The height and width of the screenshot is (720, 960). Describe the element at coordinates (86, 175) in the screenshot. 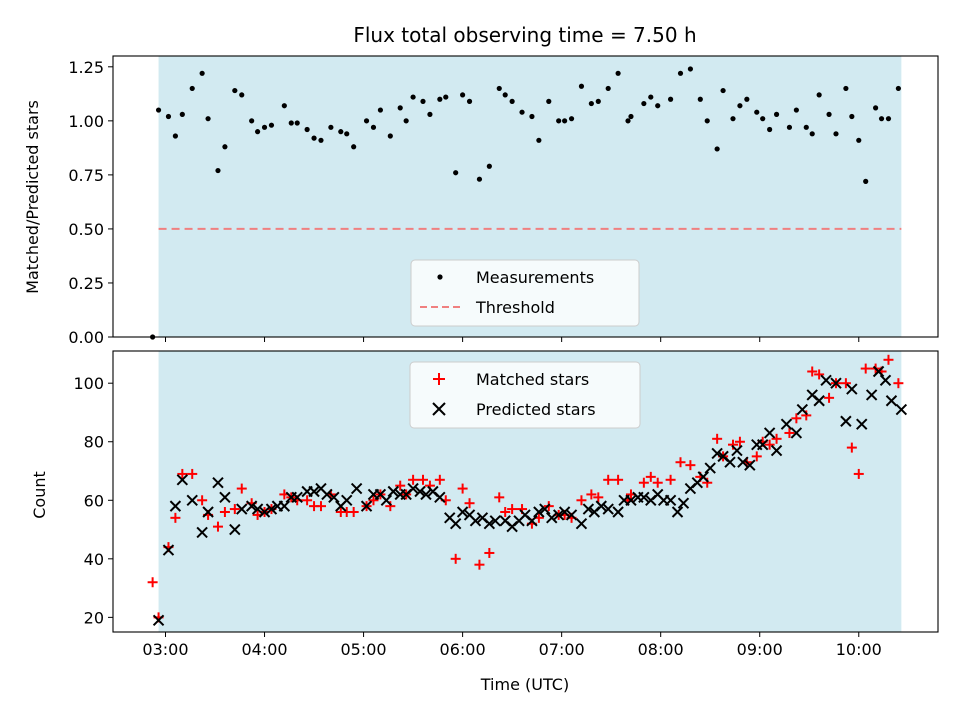

I see `y-tick-label: 0.75` at that location.